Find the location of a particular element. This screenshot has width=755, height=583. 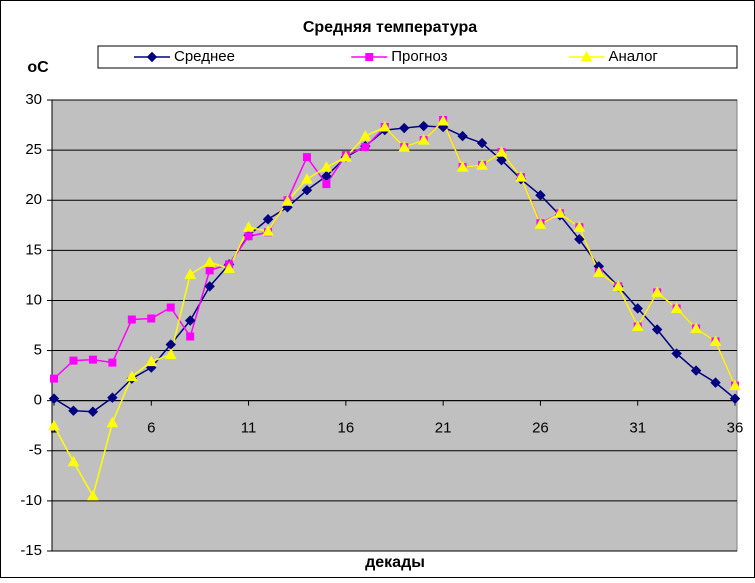

y-tick-label: 20 is located at coordinates (33, 199).